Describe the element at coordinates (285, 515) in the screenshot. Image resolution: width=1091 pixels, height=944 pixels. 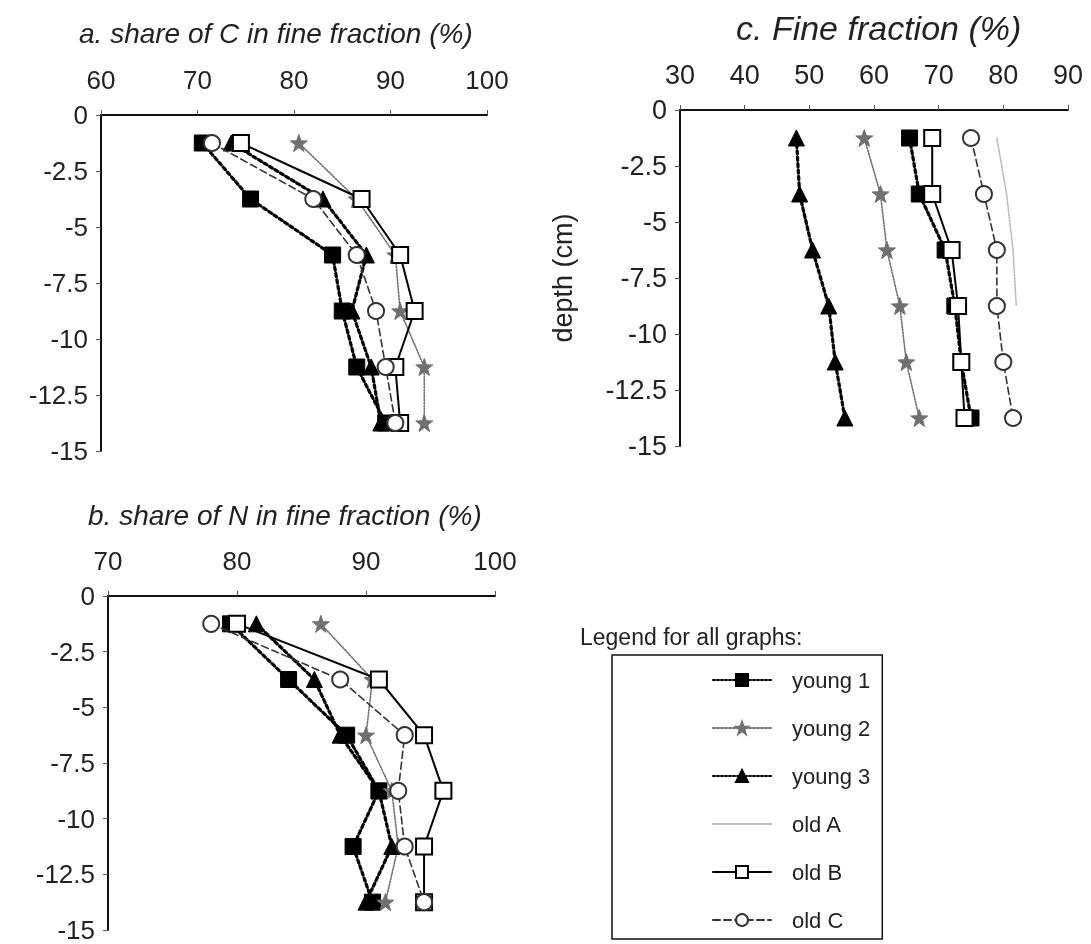
I see `chart-title: b. share of N in fine fraction (%)` at that location.